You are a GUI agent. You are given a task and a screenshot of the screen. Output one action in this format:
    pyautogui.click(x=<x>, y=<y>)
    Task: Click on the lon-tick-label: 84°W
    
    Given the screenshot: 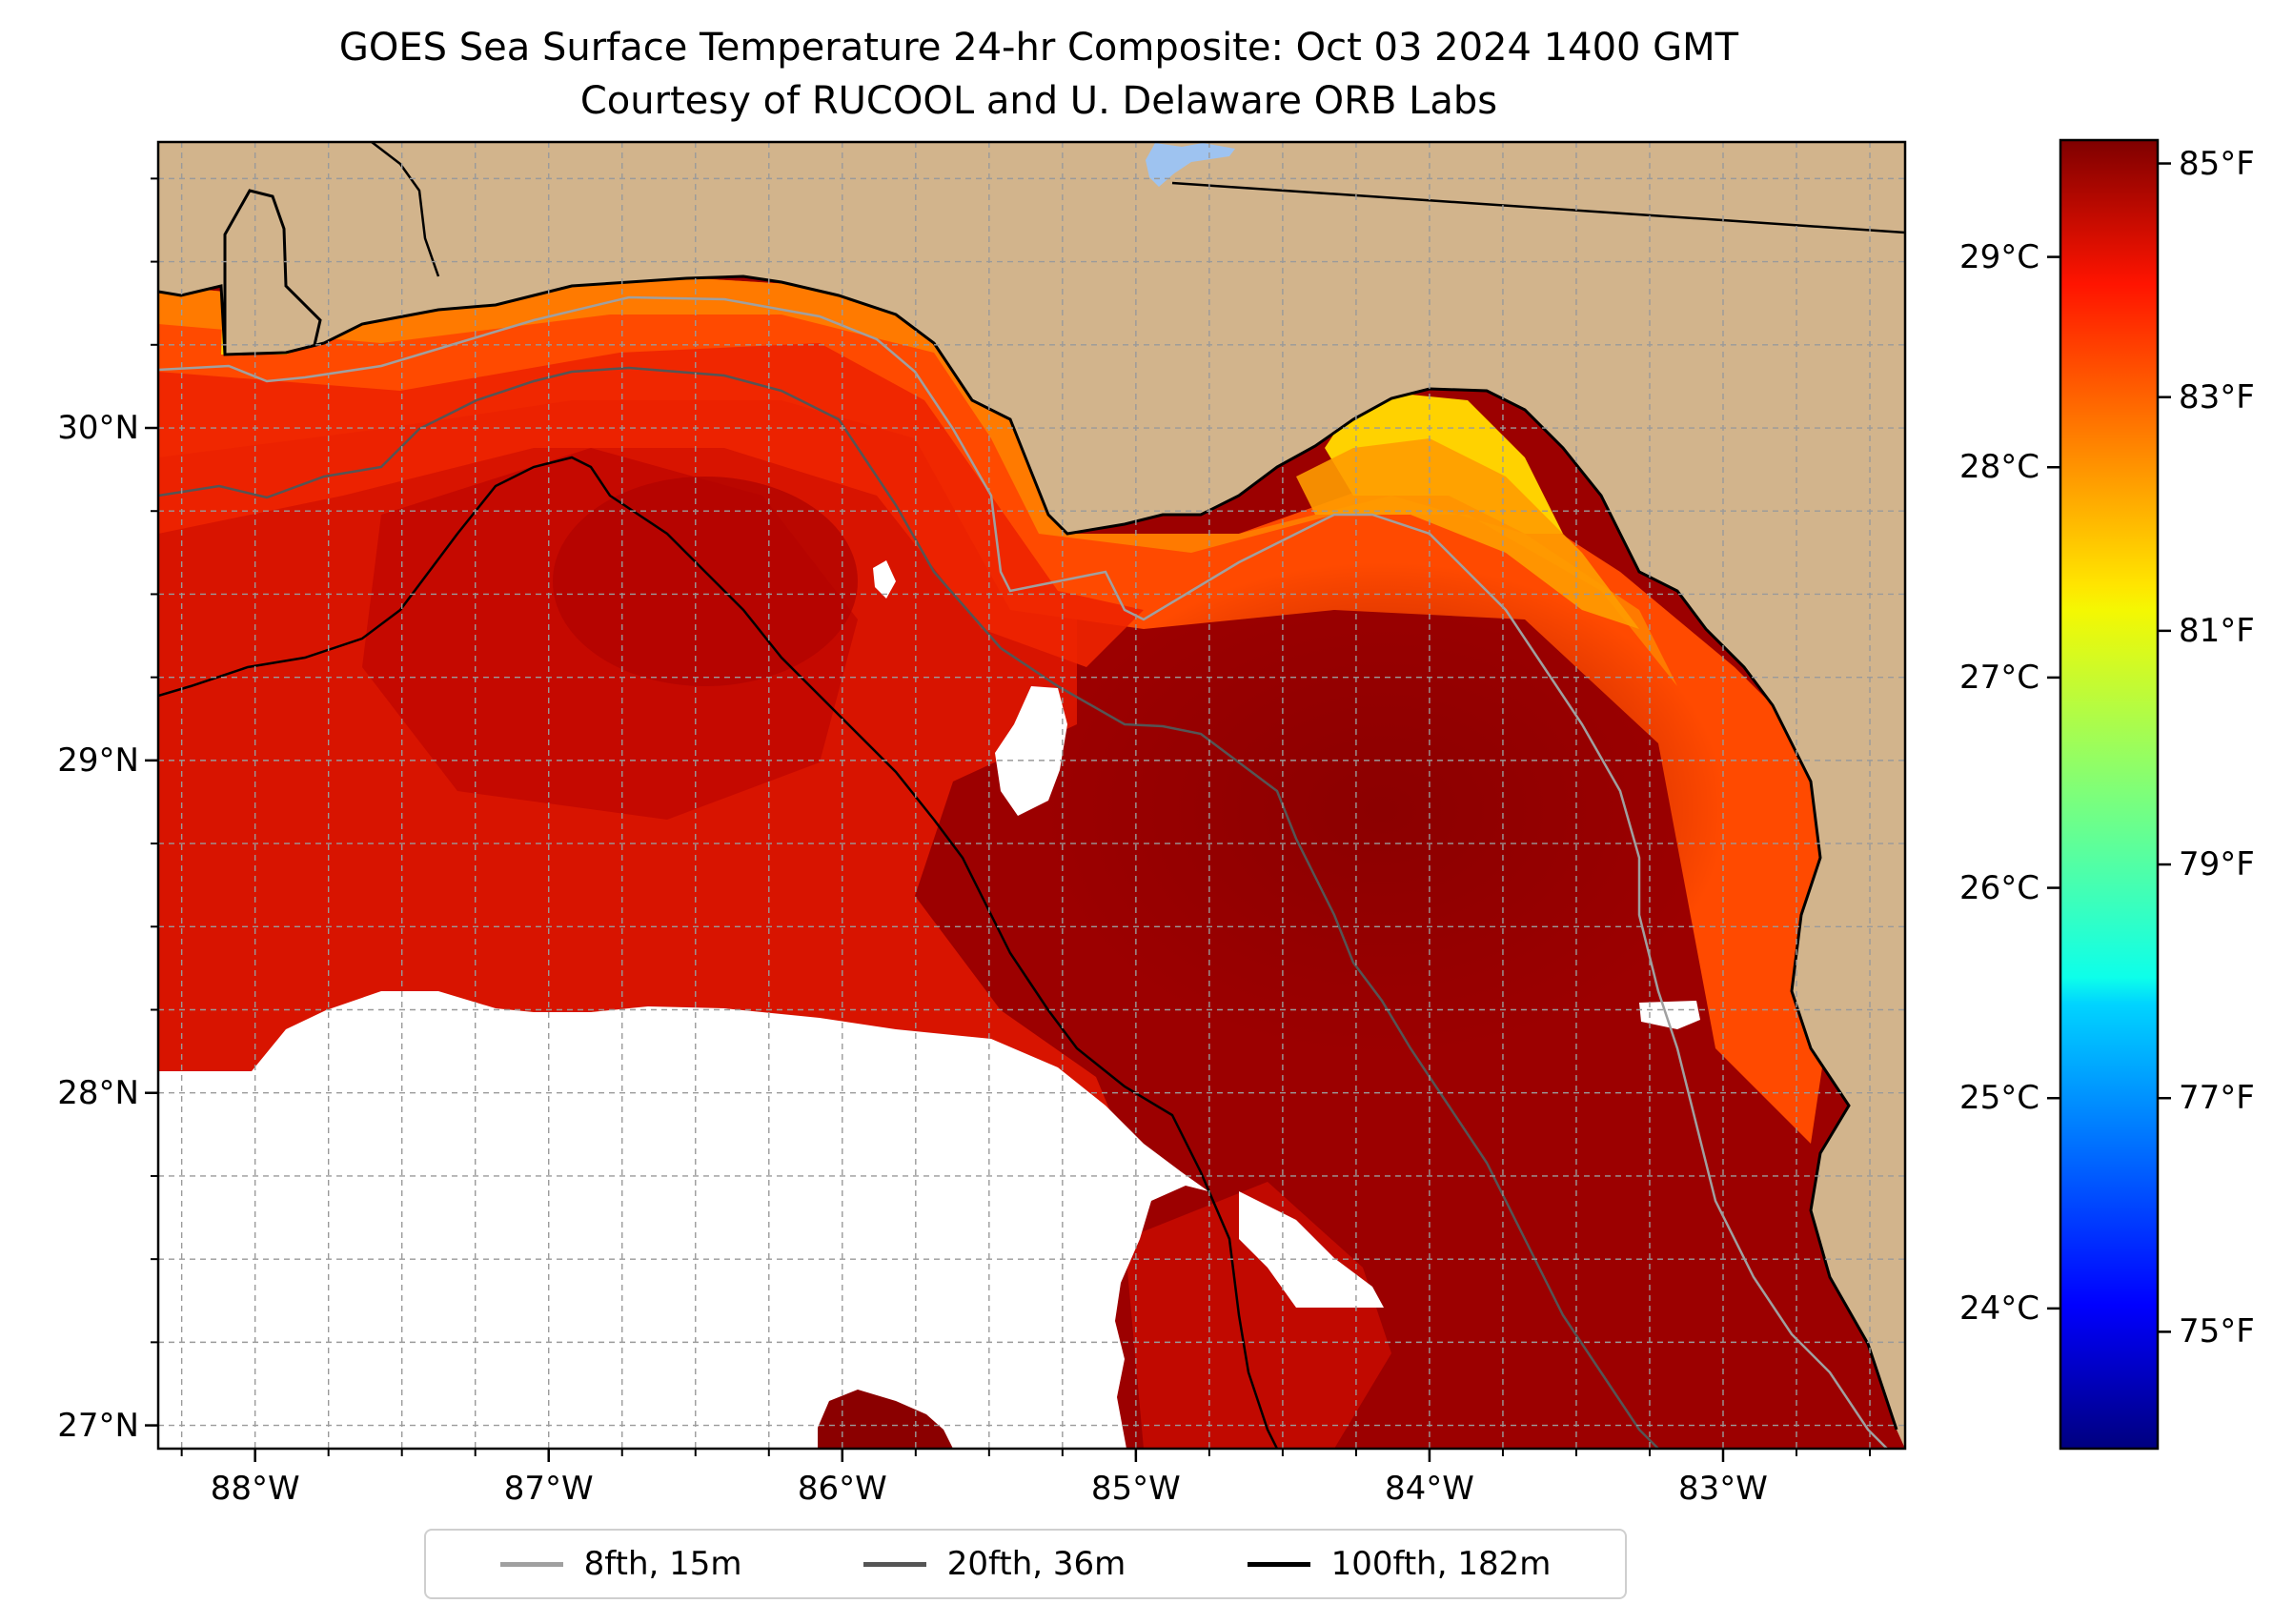 What is the action you would take?
    pyautogui.click(x=1429, y=1489)
    